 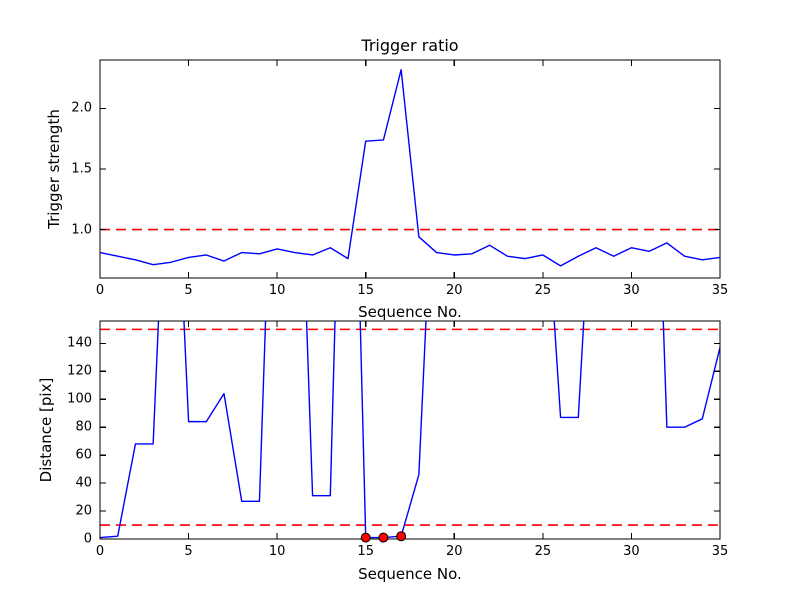 What do you see at coordinates (81, 230) in the screenshot?
I see `y-tick-label: 1.0` at bounding box center [81, 230].